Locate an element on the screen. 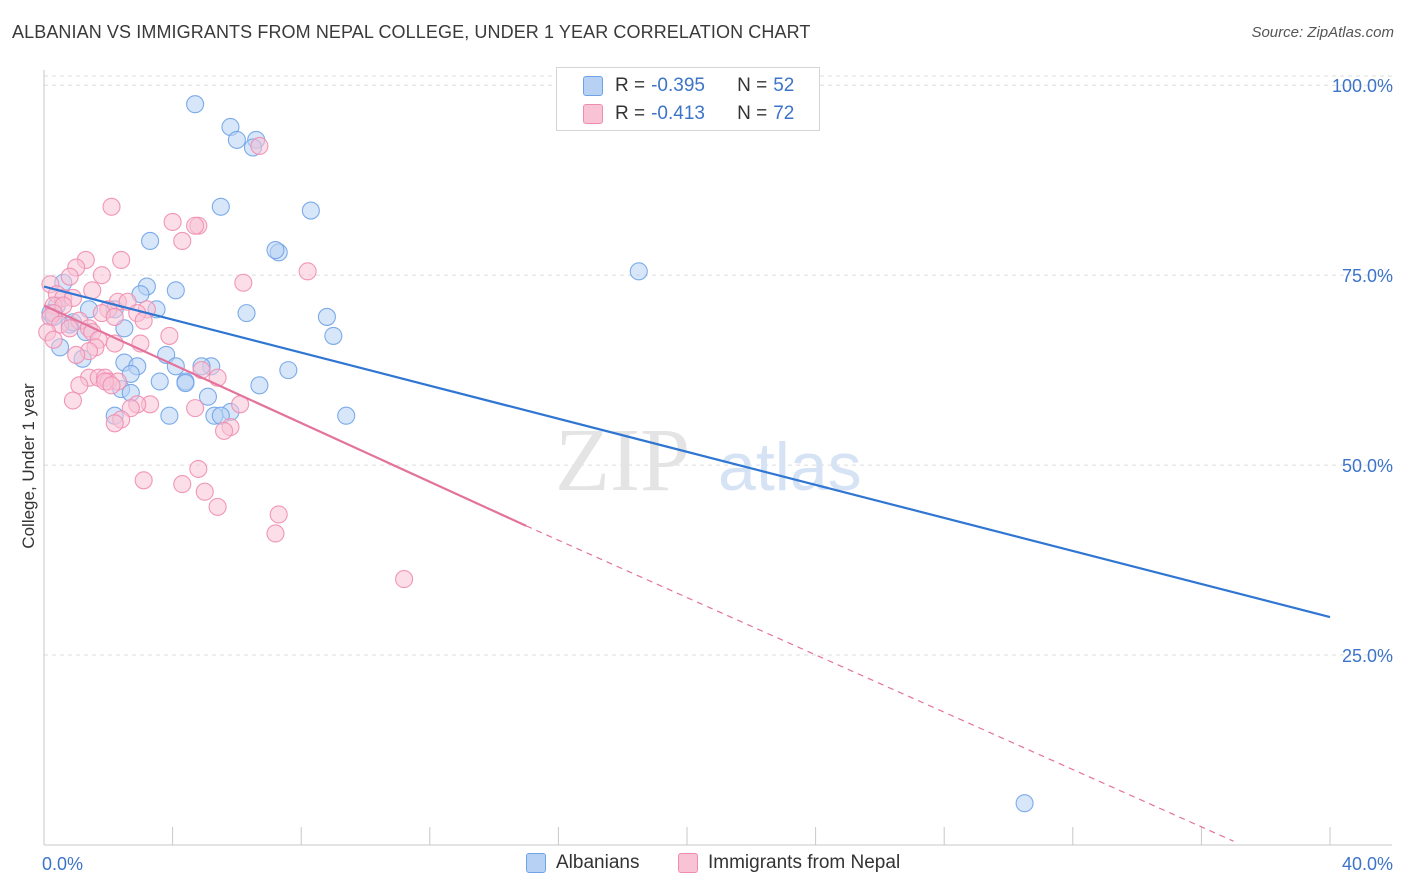 The height and width of the screenshot is (892, 1406). series-nepal-points is located at coordinates (226, 362).